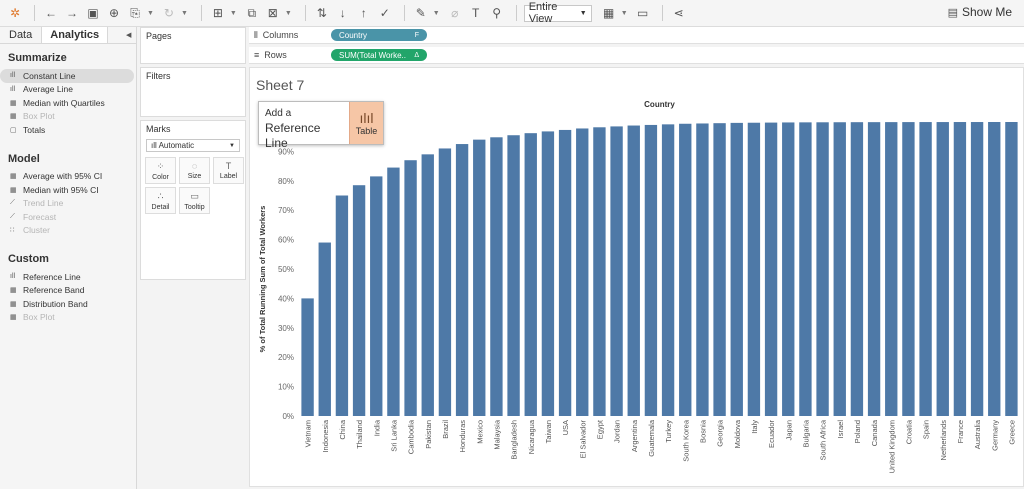 This screenshot has width=1024, height=489. What do you see at coordinates (68, 90) in the screenshot?
I see `analytics-item: ıll Average Line` at bounding box center [68, 90].